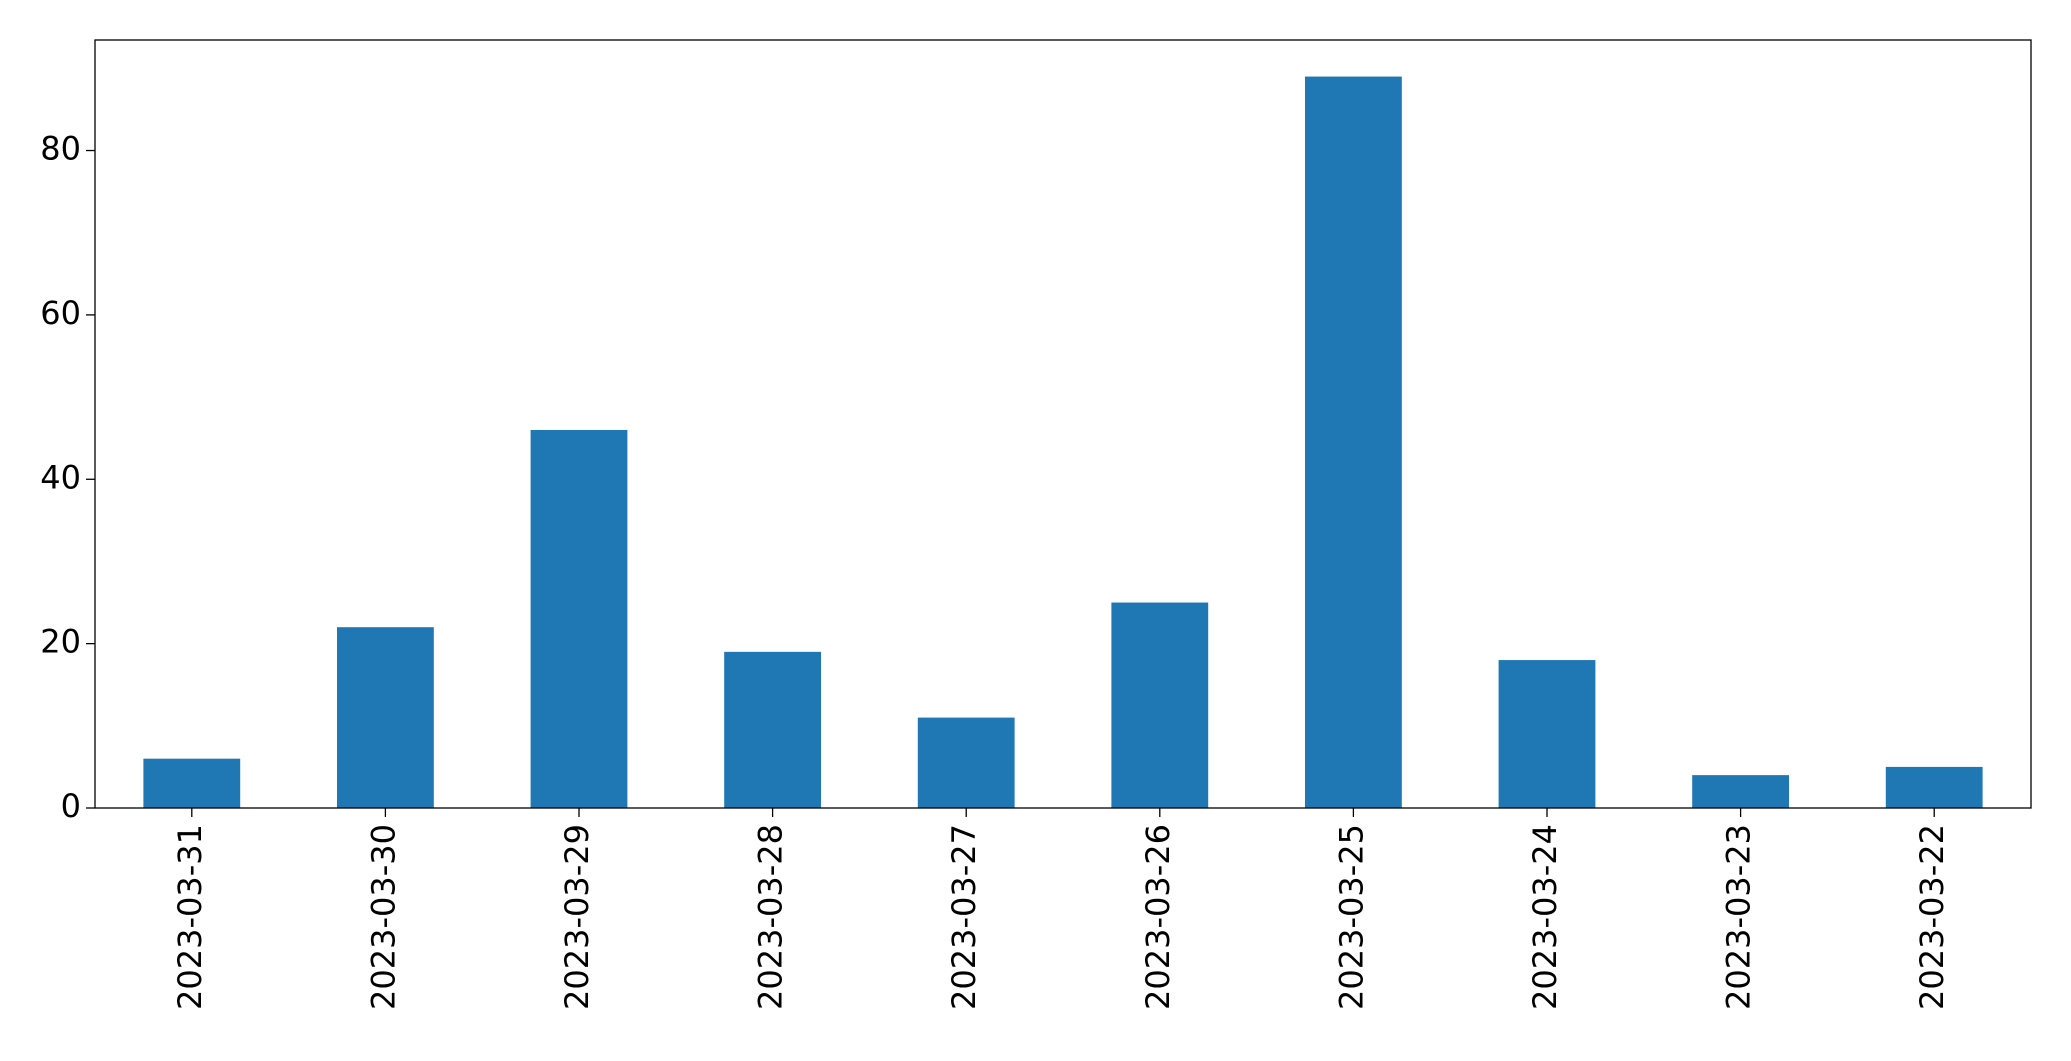 The image size is (2071, 1061). I want to click on x-tick-label: 2023-03-24, so click(1545, 917).